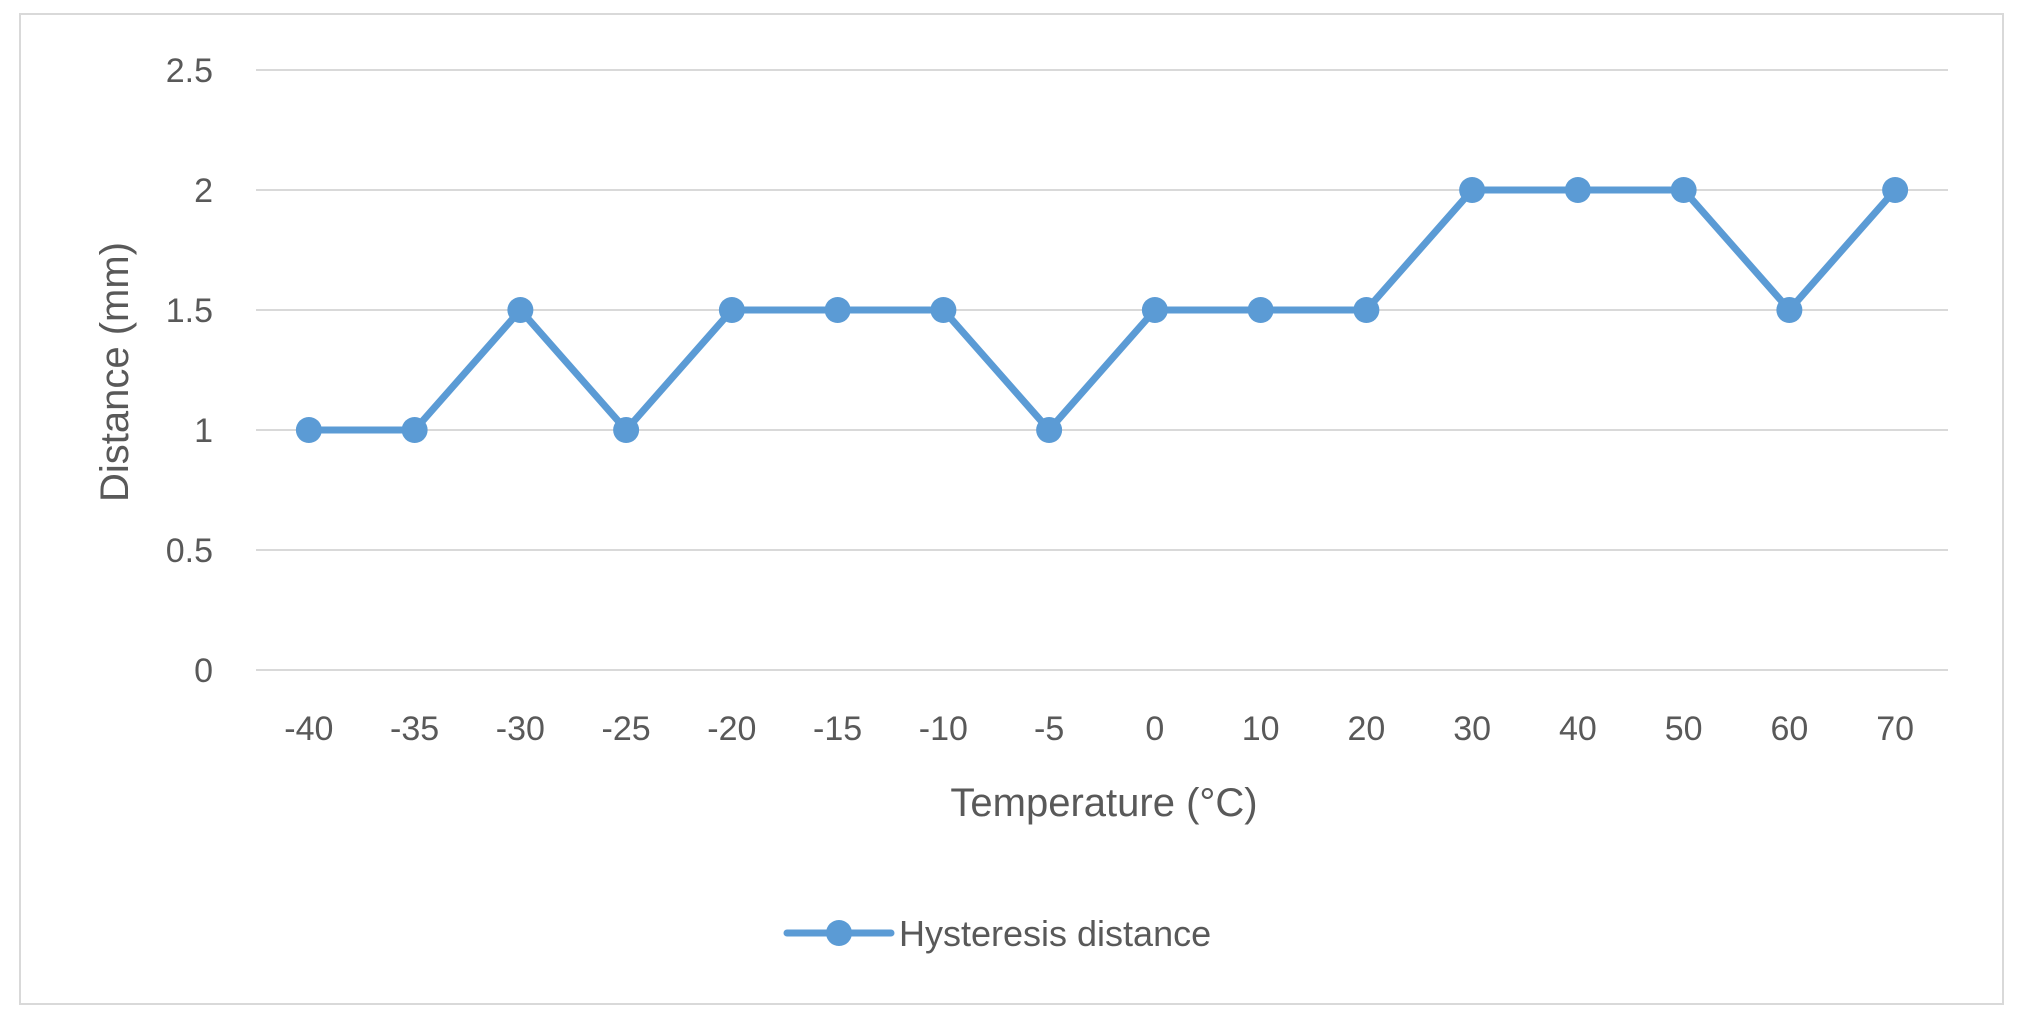  What do you see at coordinates (203, 431) in the screenshot?
I see `y-tick-label: 1` at bounding box center [203, 431].